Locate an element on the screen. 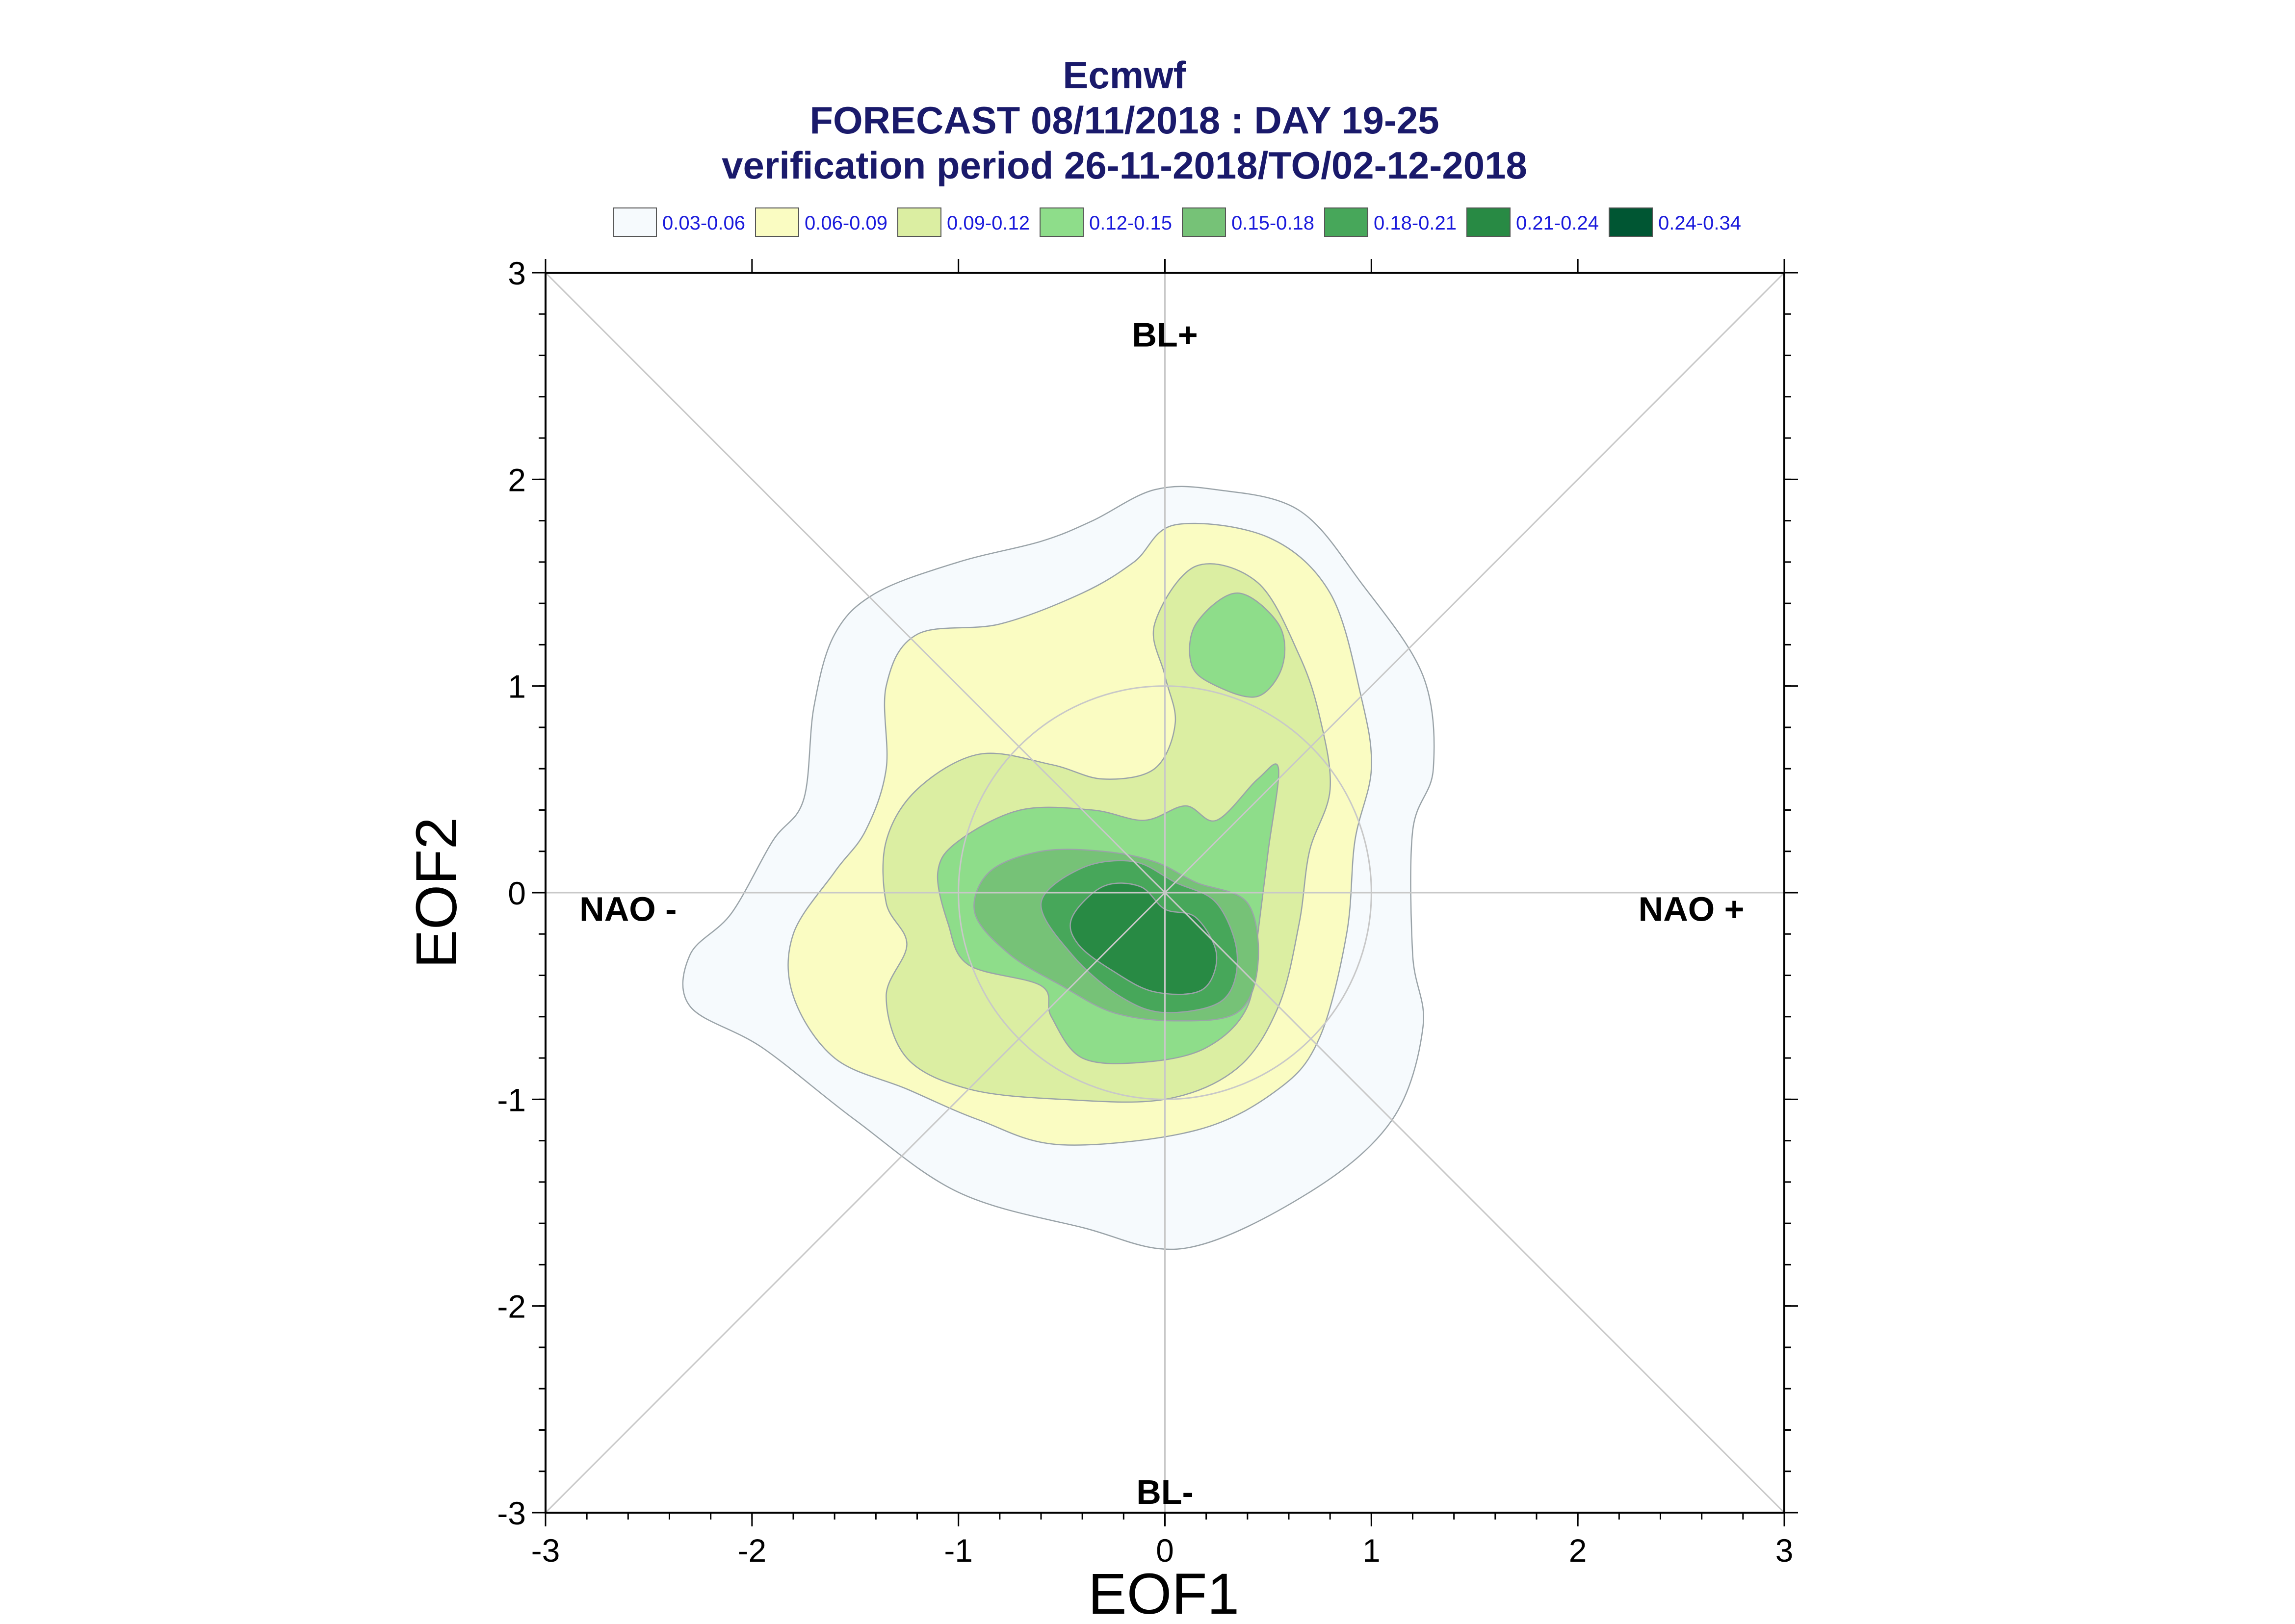 The width and height of the screenshot is (2295, 1624). regime-label: BL- is located at coordinates (1165, 1492).